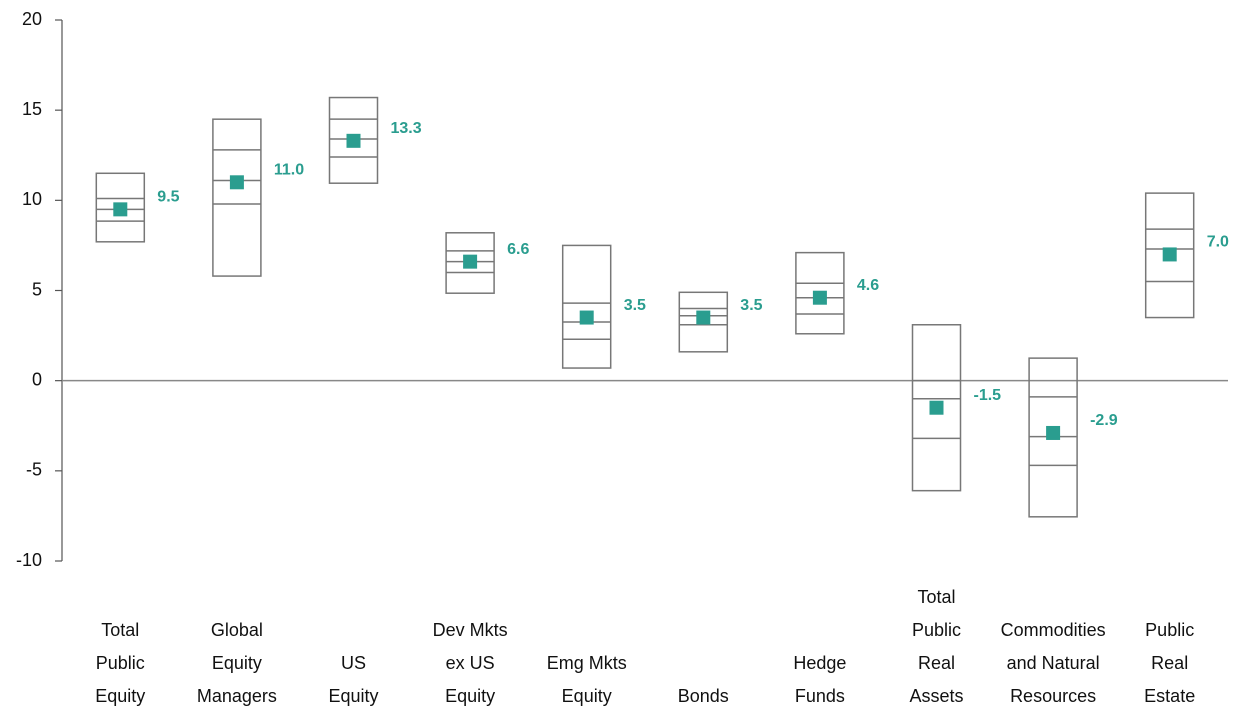 The image size is (1243, 710). What do you see at coordinates (1053, 663) in the screenshot?
I see `x-tick-label: and Natural` at bounding box center [1053, 663].